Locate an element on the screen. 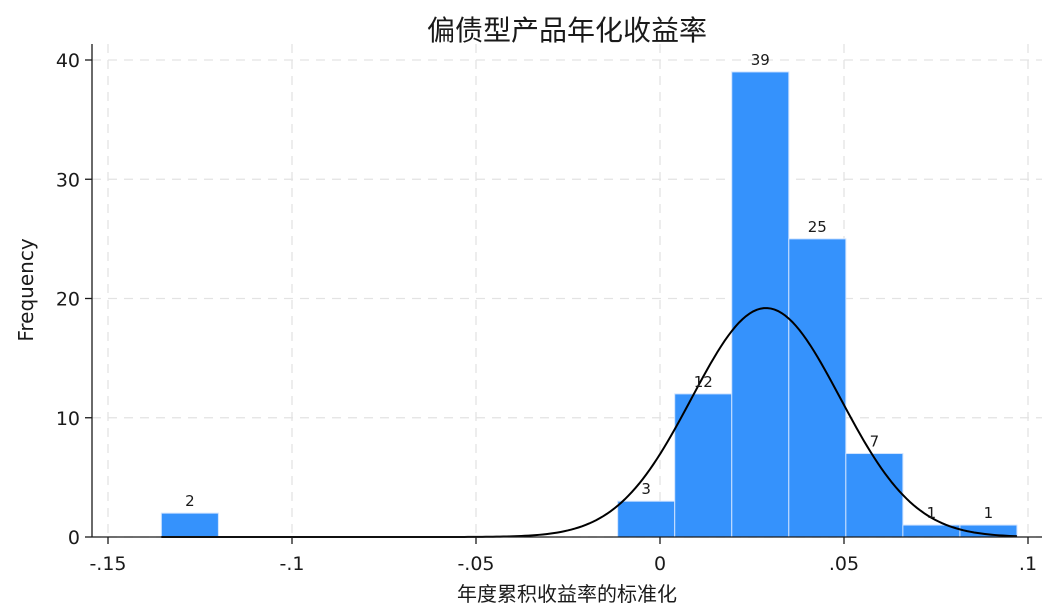 Image resolution: width=1062 pixels, height=613 pixels. x-tick-label-1: -.1 is located at coordinates (292, 564).